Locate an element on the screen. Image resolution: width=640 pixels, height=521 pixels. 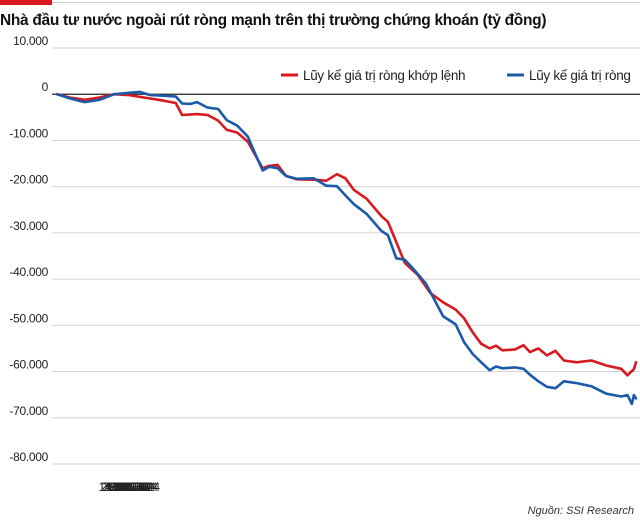
y-tick-label: -70.000 is located at coordinates (28, 411).